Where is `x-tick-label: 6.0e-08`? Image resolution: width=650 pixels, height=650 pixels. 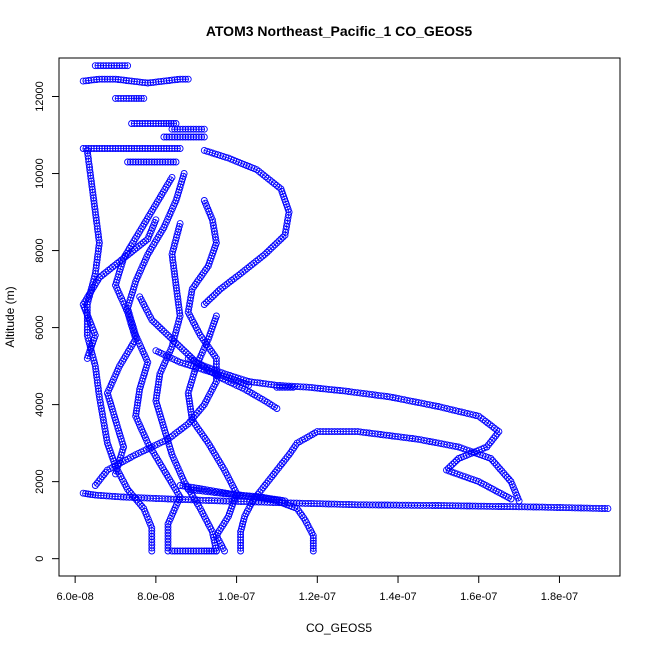 x-tick-label: 6.0e-08 is located at coordinates (74, 597).